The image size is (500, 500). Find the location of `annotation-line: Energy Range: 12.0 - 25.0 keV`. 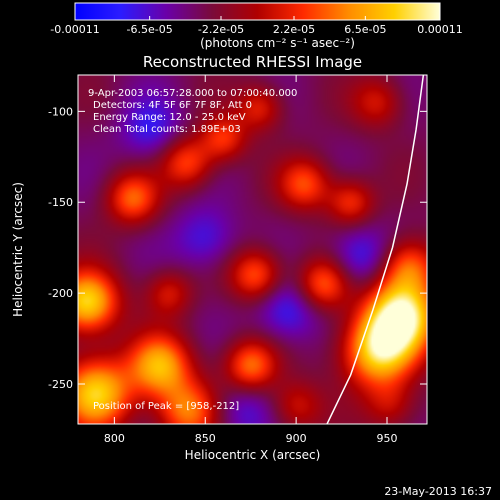

annotation-line: Energy Range: 12.0 - 25.0 keV is located at coordinates (169, 117).